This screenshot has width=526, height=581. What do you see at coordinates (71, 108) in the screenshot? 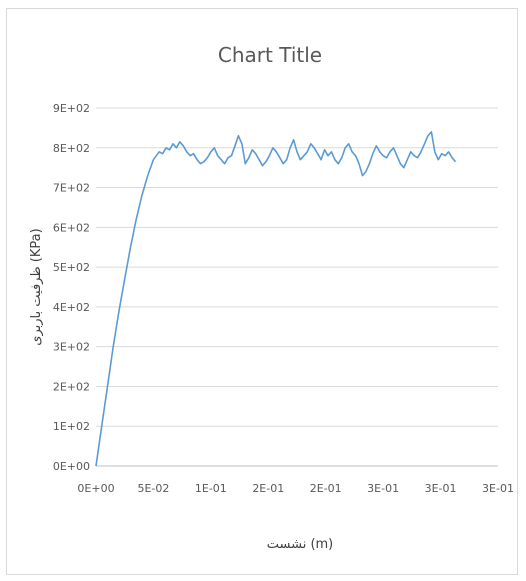
I see `y-tick-label: 9E+02` at bounding box center [71, 108].